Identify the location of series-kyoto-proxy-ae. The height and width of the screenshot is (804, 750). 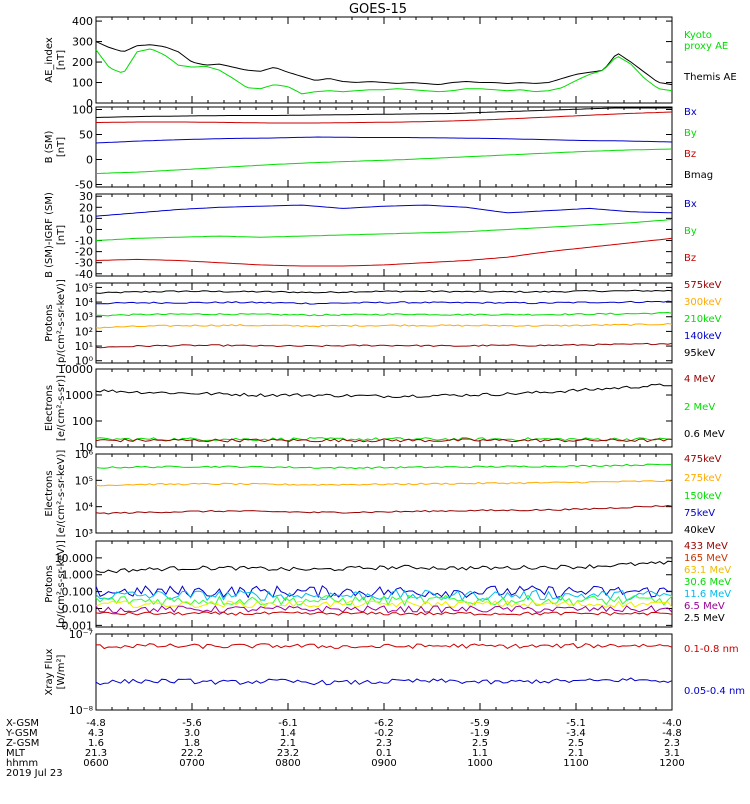
(384, 71).